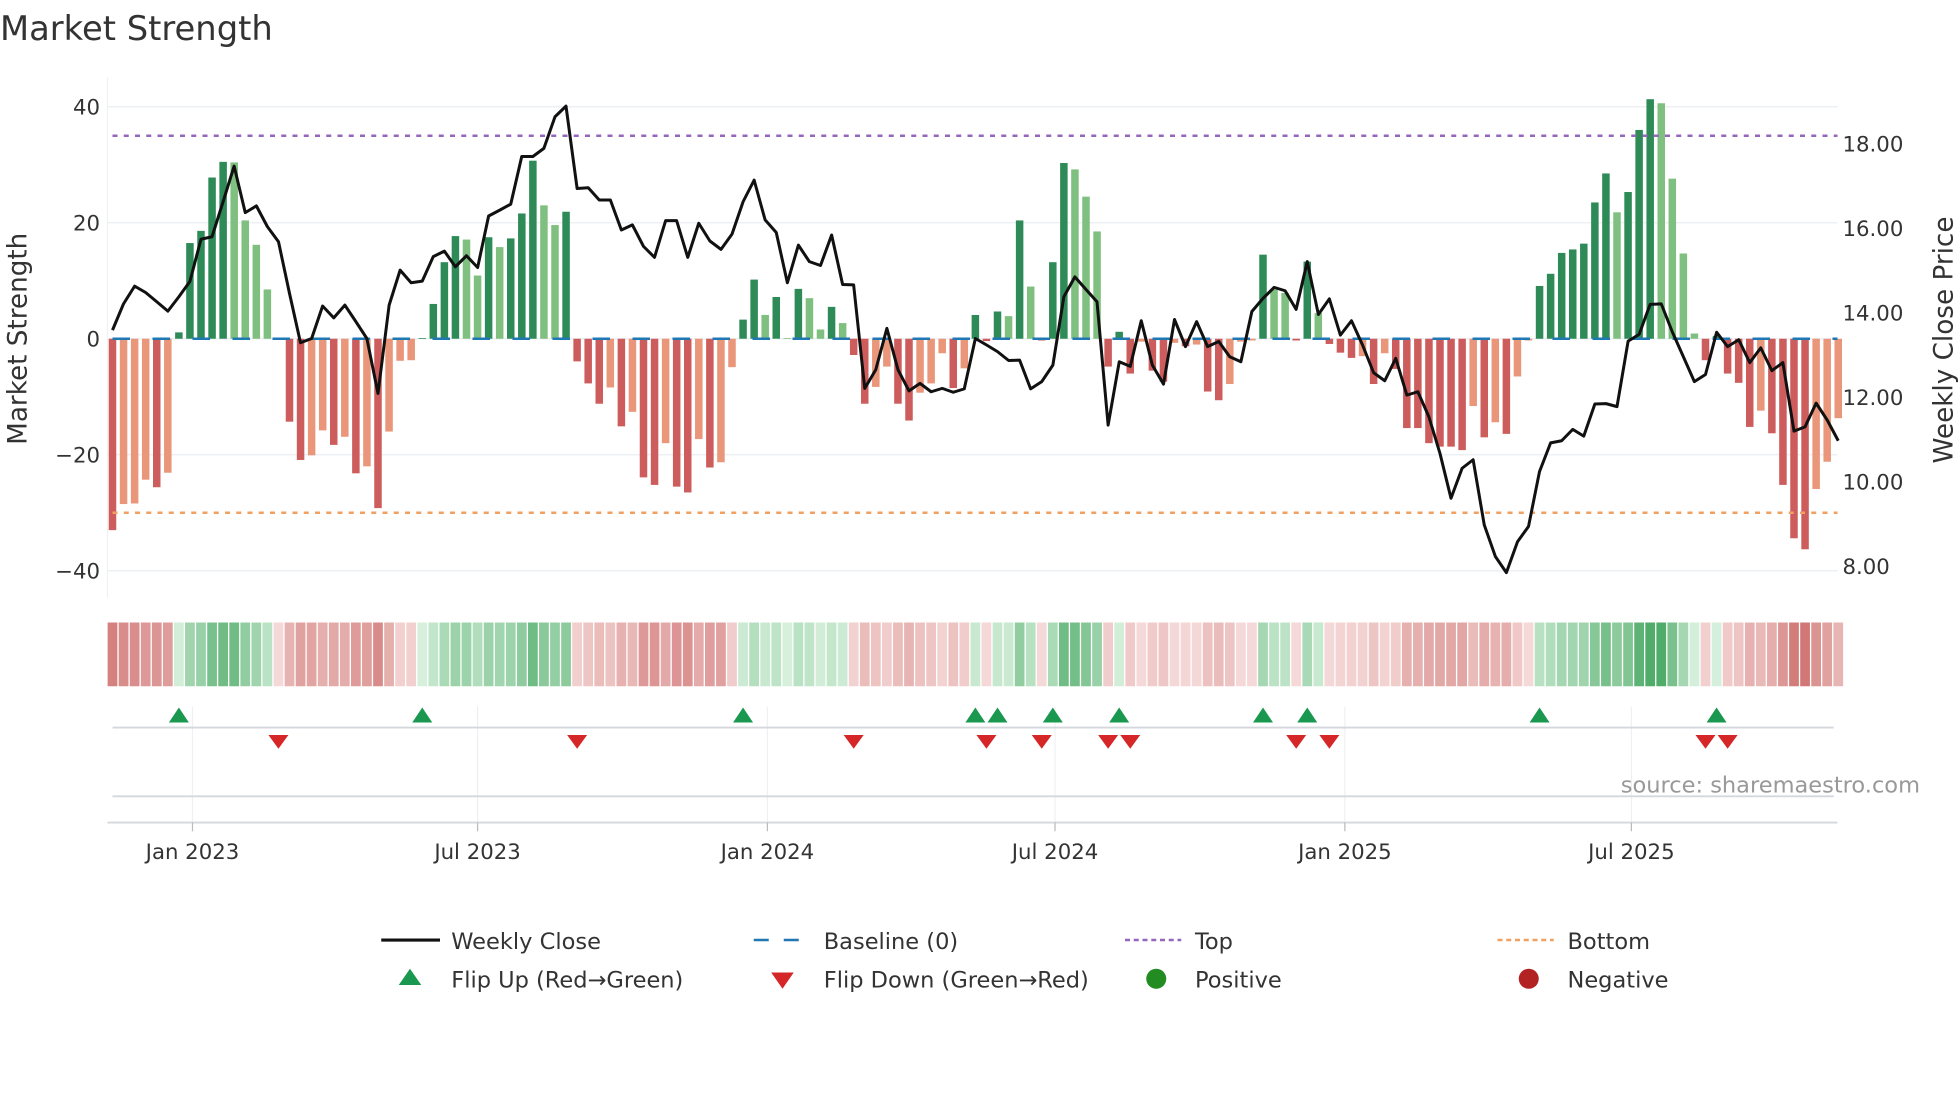 The image size is (1960, 1102). What do you see at coordinates (1213, 942) in the screenshot?
I see `legend-label: Top` at bounding box center [1213, 942].